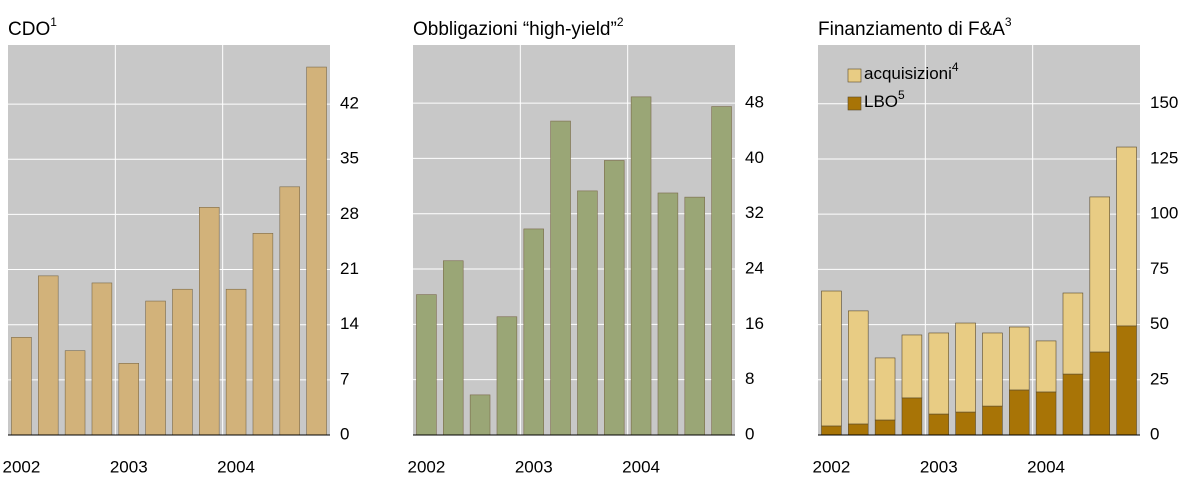  Describe the element at coordinates (911, 29) in the screenshot. I see `title-text: Finanziamento di F&A` at that location.